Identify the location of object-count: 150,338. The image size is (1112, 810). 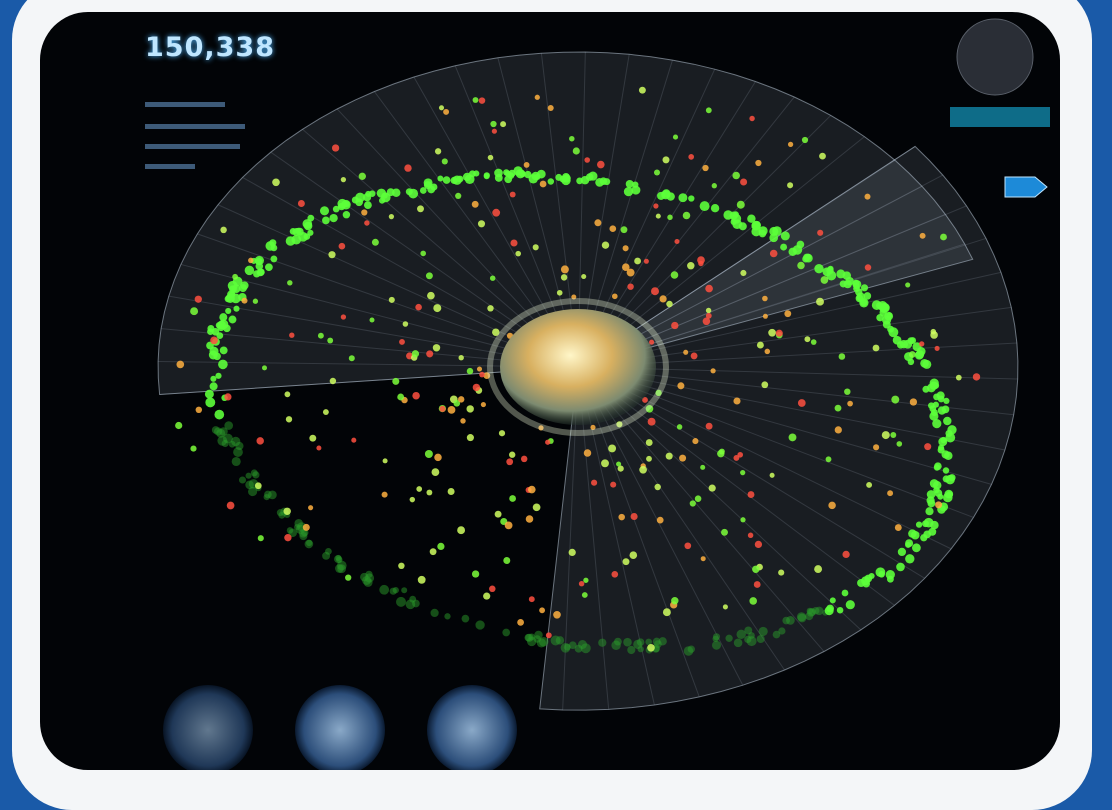
(210, 47).